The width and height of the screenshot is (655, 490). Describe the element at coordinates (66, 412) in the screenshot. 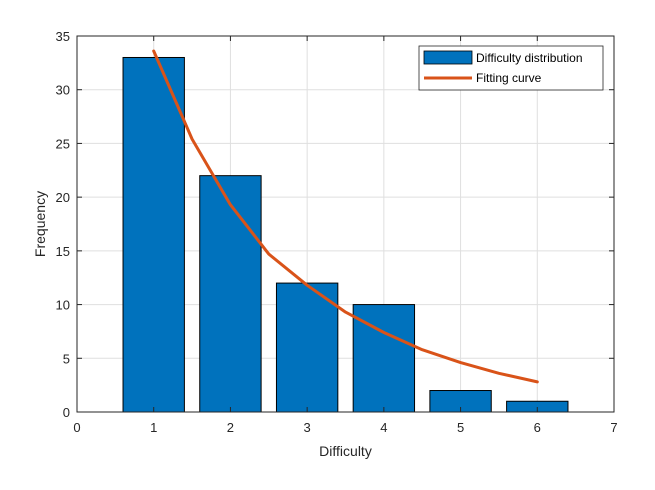

I see `y-tick-label: 0` at that location.